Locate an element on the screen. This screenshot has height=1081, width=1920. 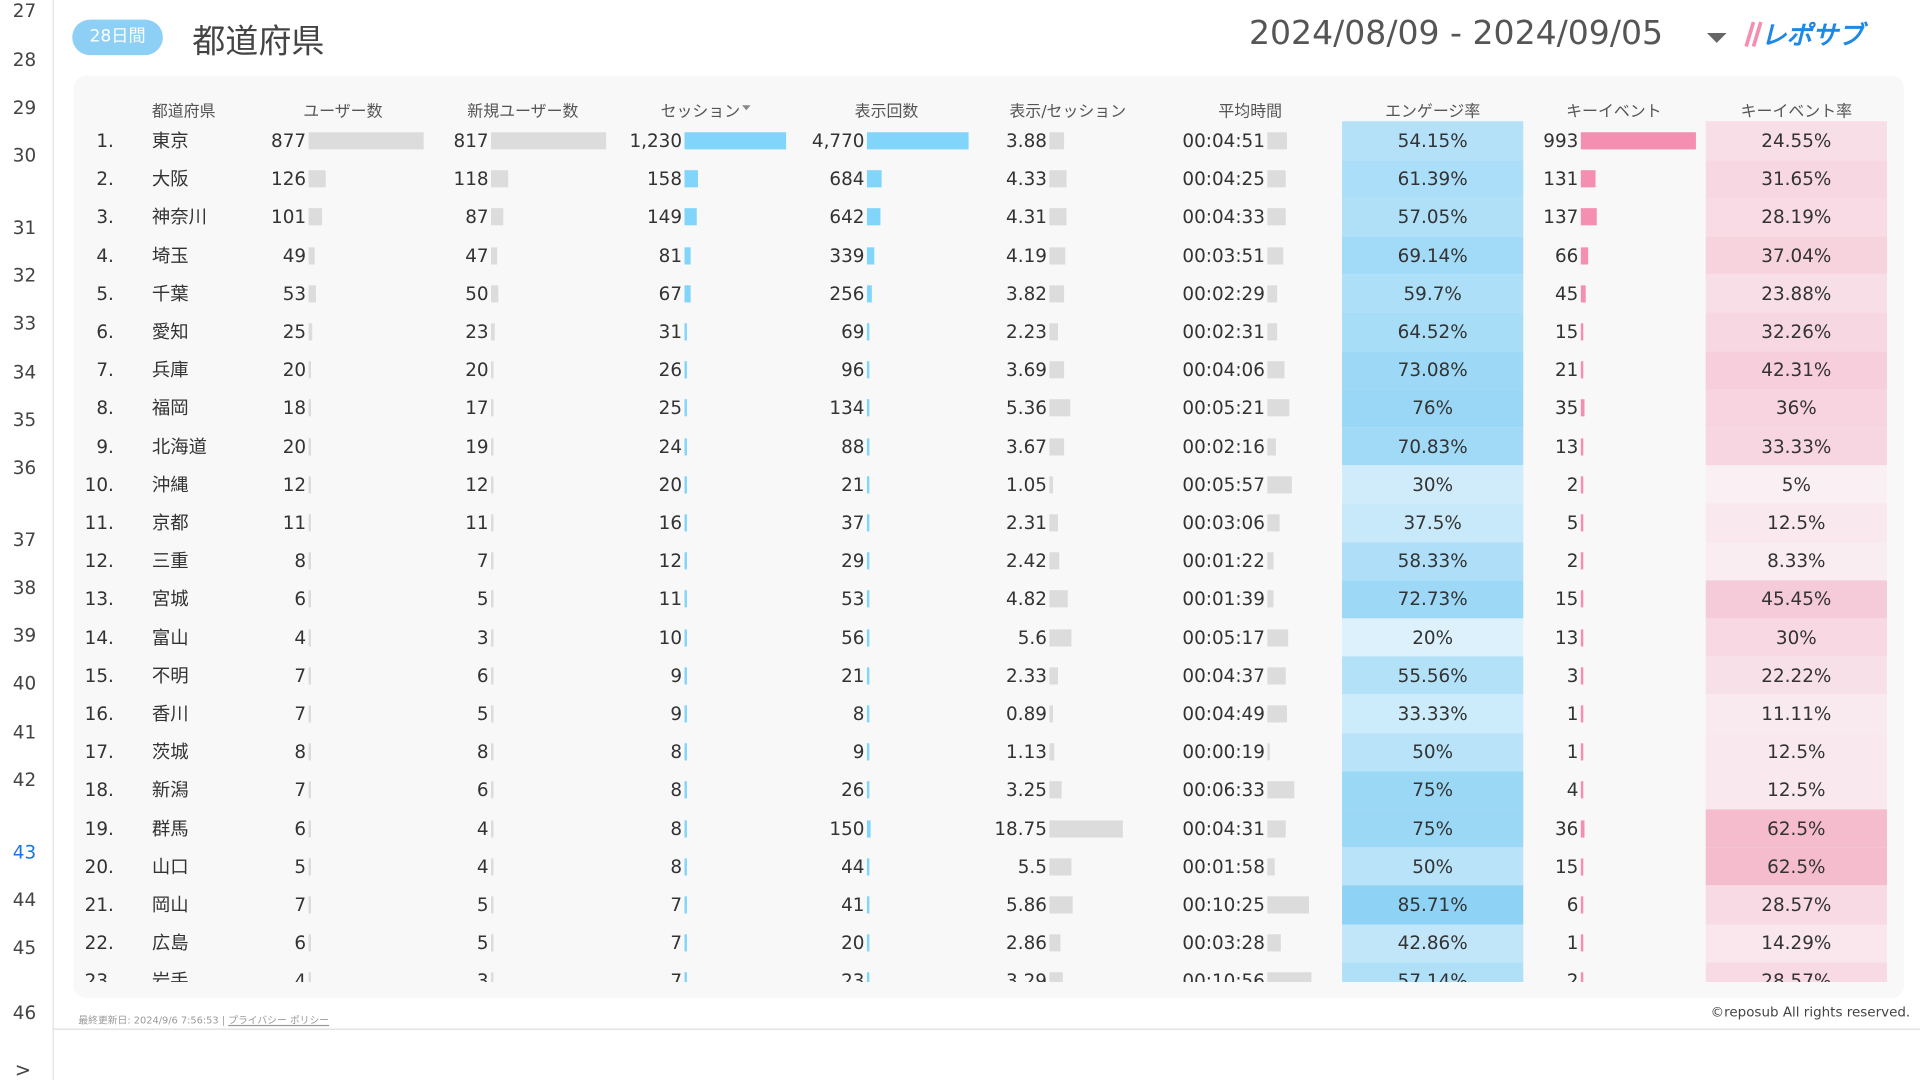
cell-value: 35 is located at coordinates (1567, 408).